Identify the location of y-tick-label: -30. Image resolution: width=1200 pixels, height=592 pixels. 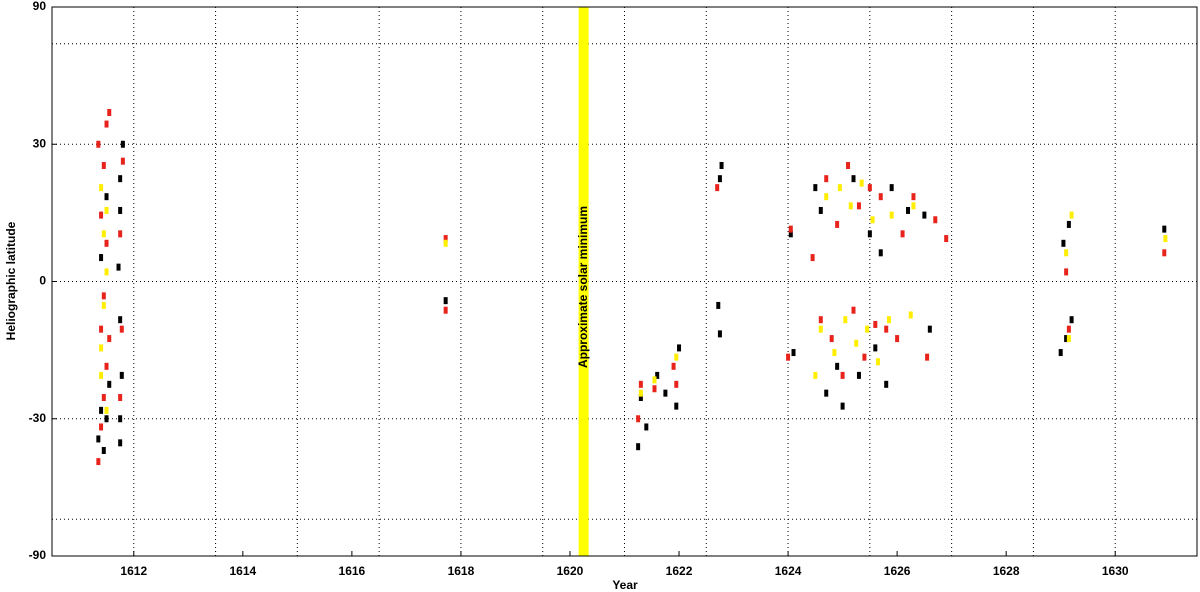
(38, 418).